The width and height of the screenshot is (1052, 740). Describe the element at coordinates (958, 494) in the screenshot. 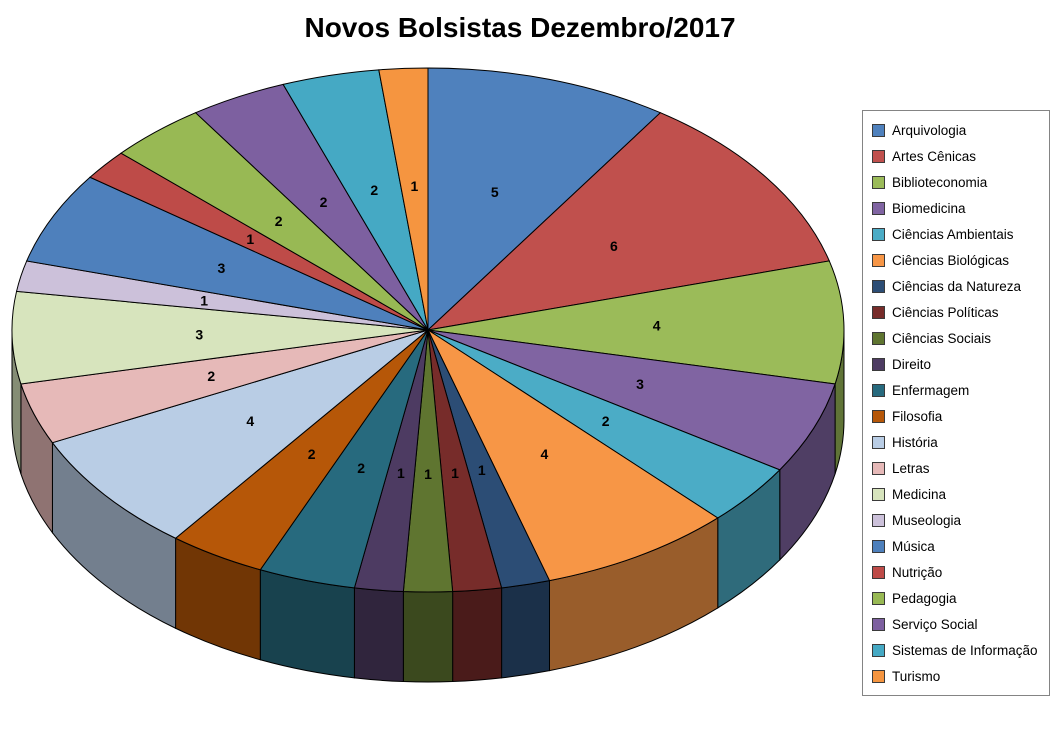

I see `legend-item-medicina: Medicina` at that location.